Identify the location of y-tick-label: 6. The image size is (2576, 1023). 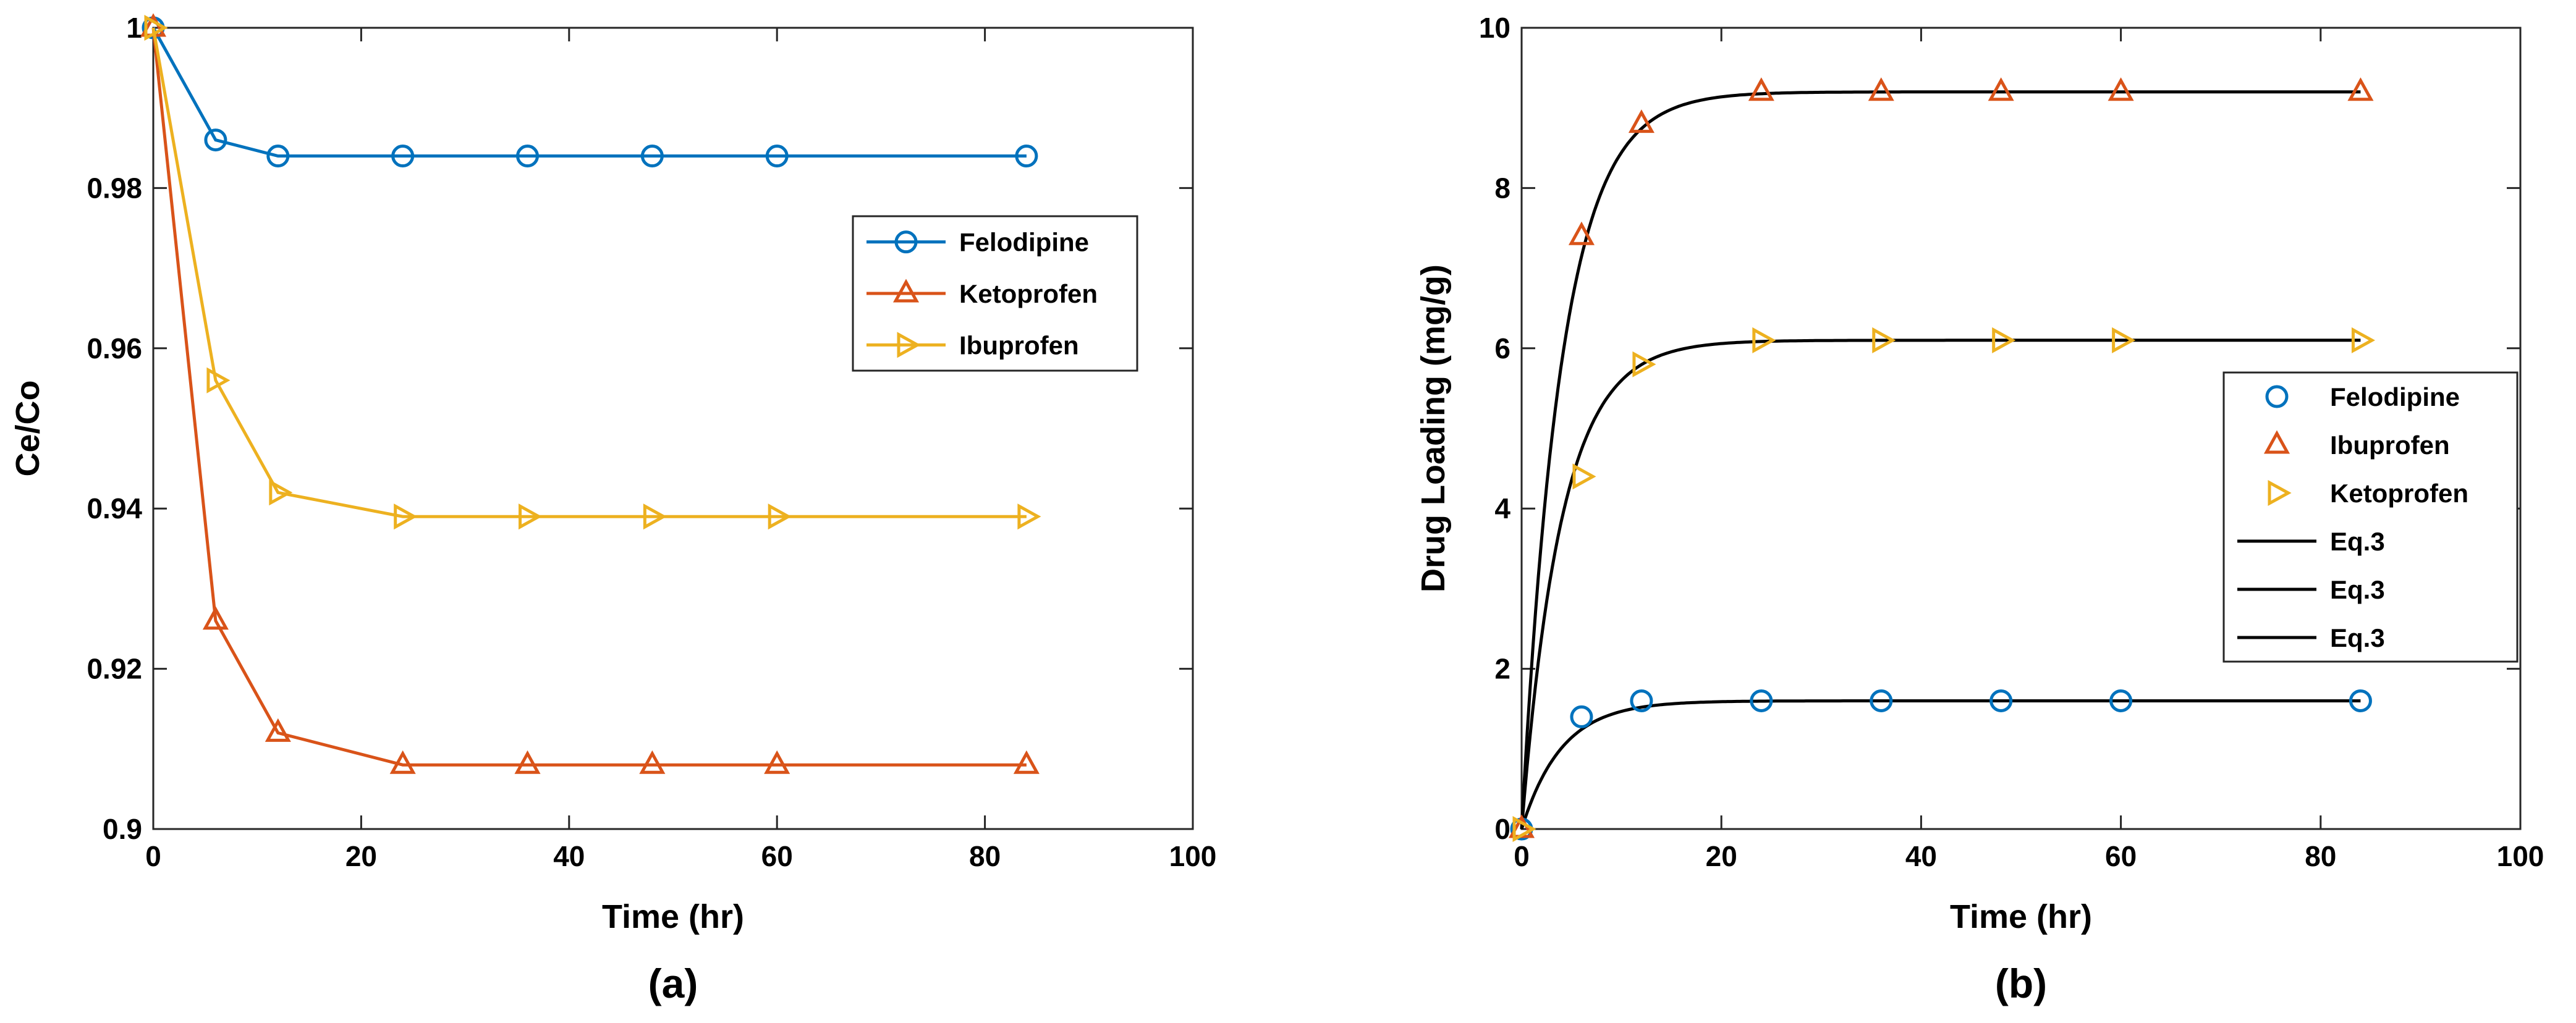
(1502, 348).